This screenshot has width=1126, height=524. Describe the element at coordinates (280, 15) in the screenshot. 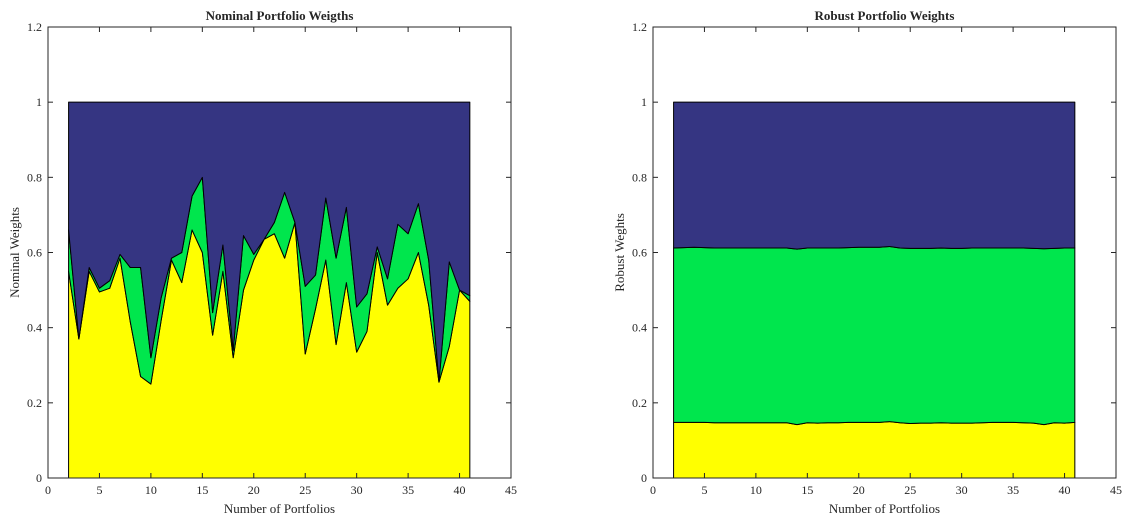

I see `chart-title: Nominal Portfolio Weigths` at that location.